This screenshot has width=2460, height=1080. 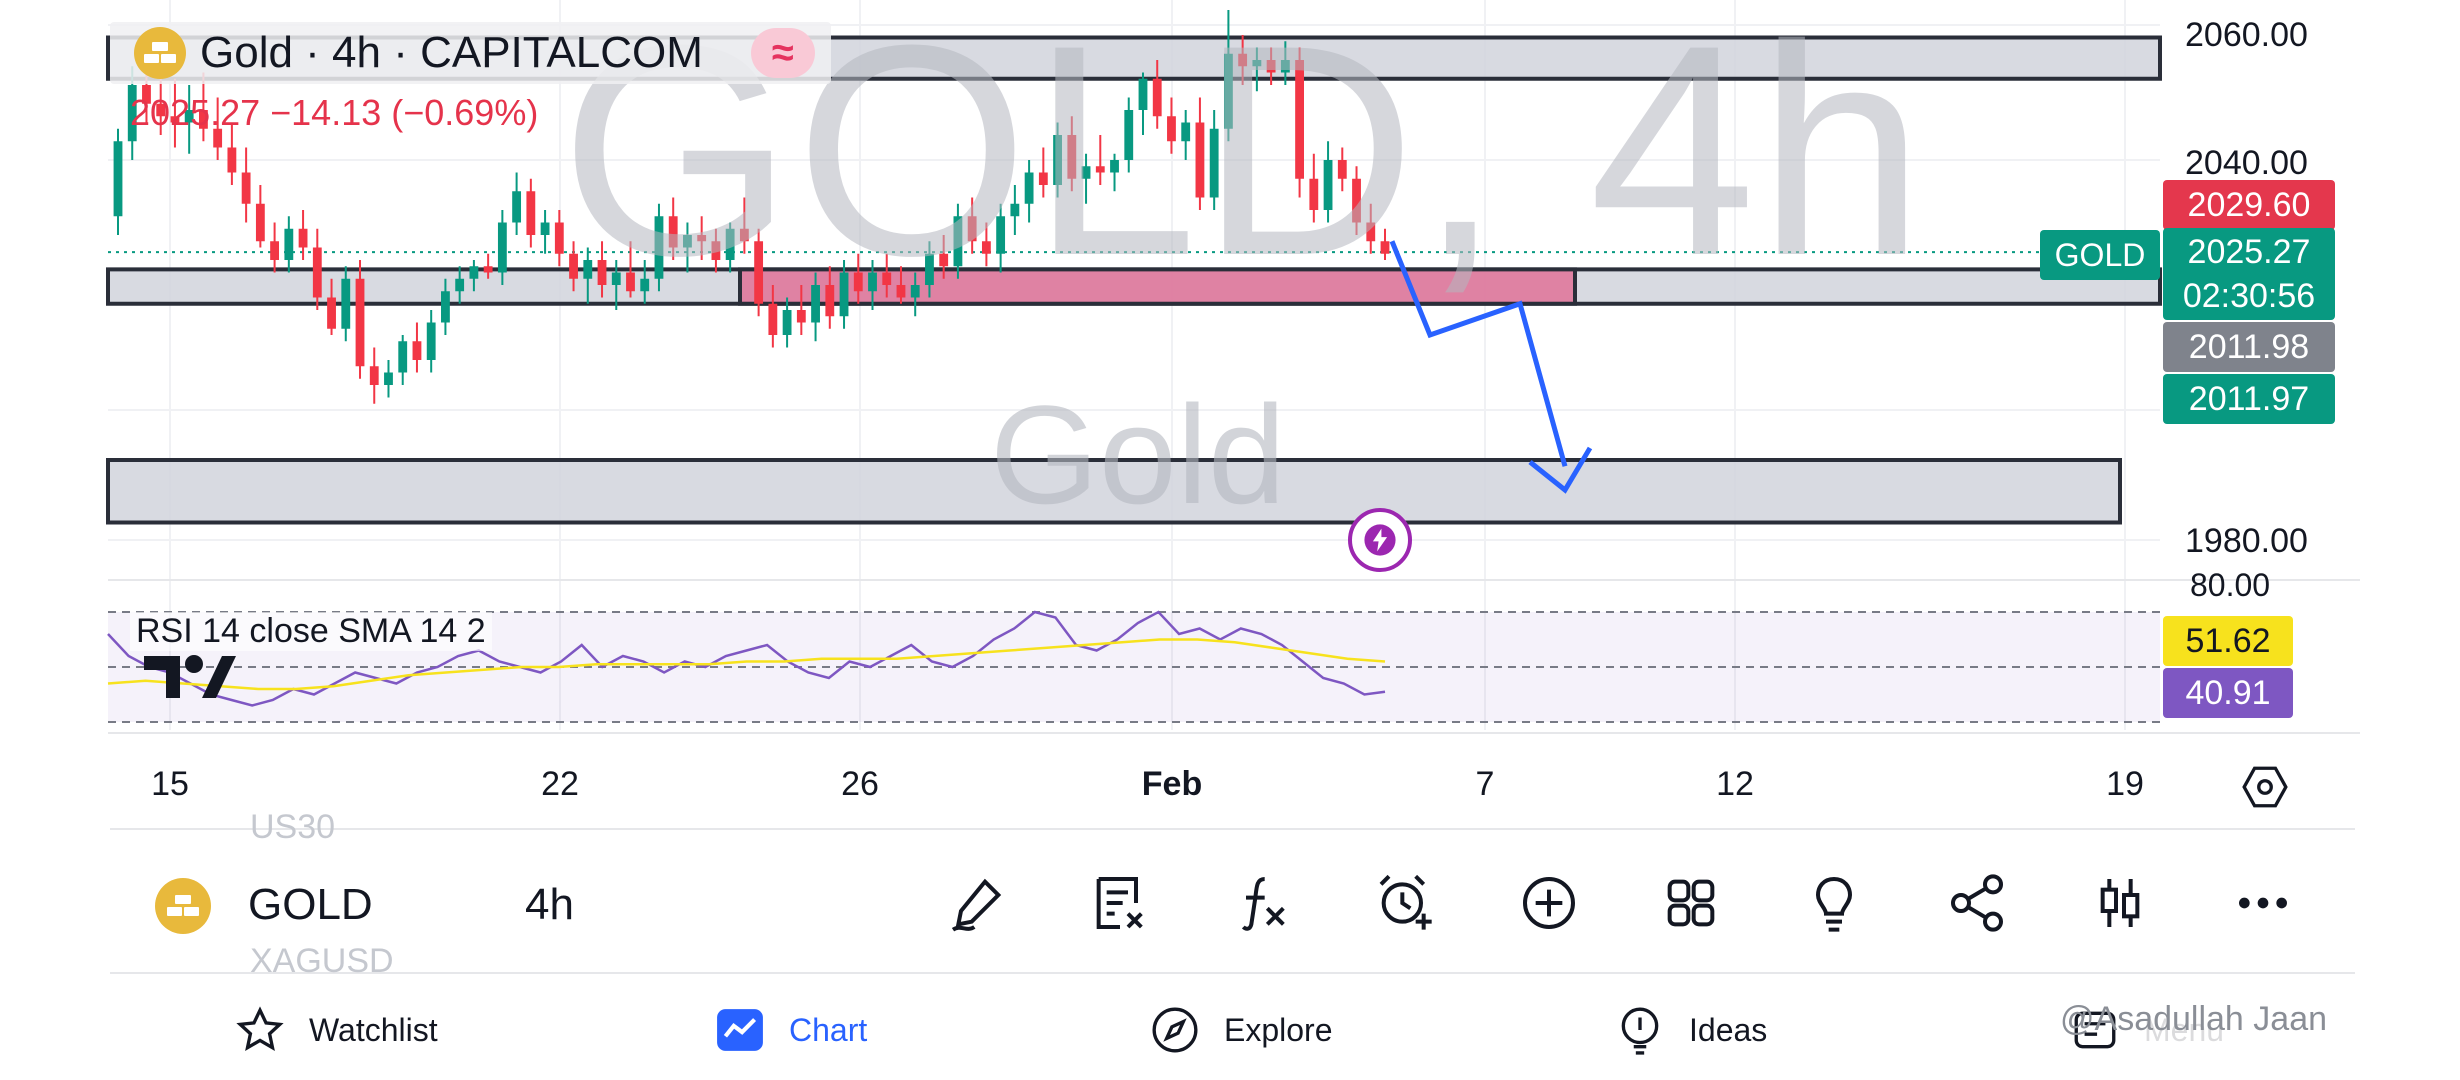 What do you see at coordinates (470, 53) in the screenshot?
I see `symbol-legend: Gold · 4h · CAPITALCOM ≈` at bounding box center [470, 53].